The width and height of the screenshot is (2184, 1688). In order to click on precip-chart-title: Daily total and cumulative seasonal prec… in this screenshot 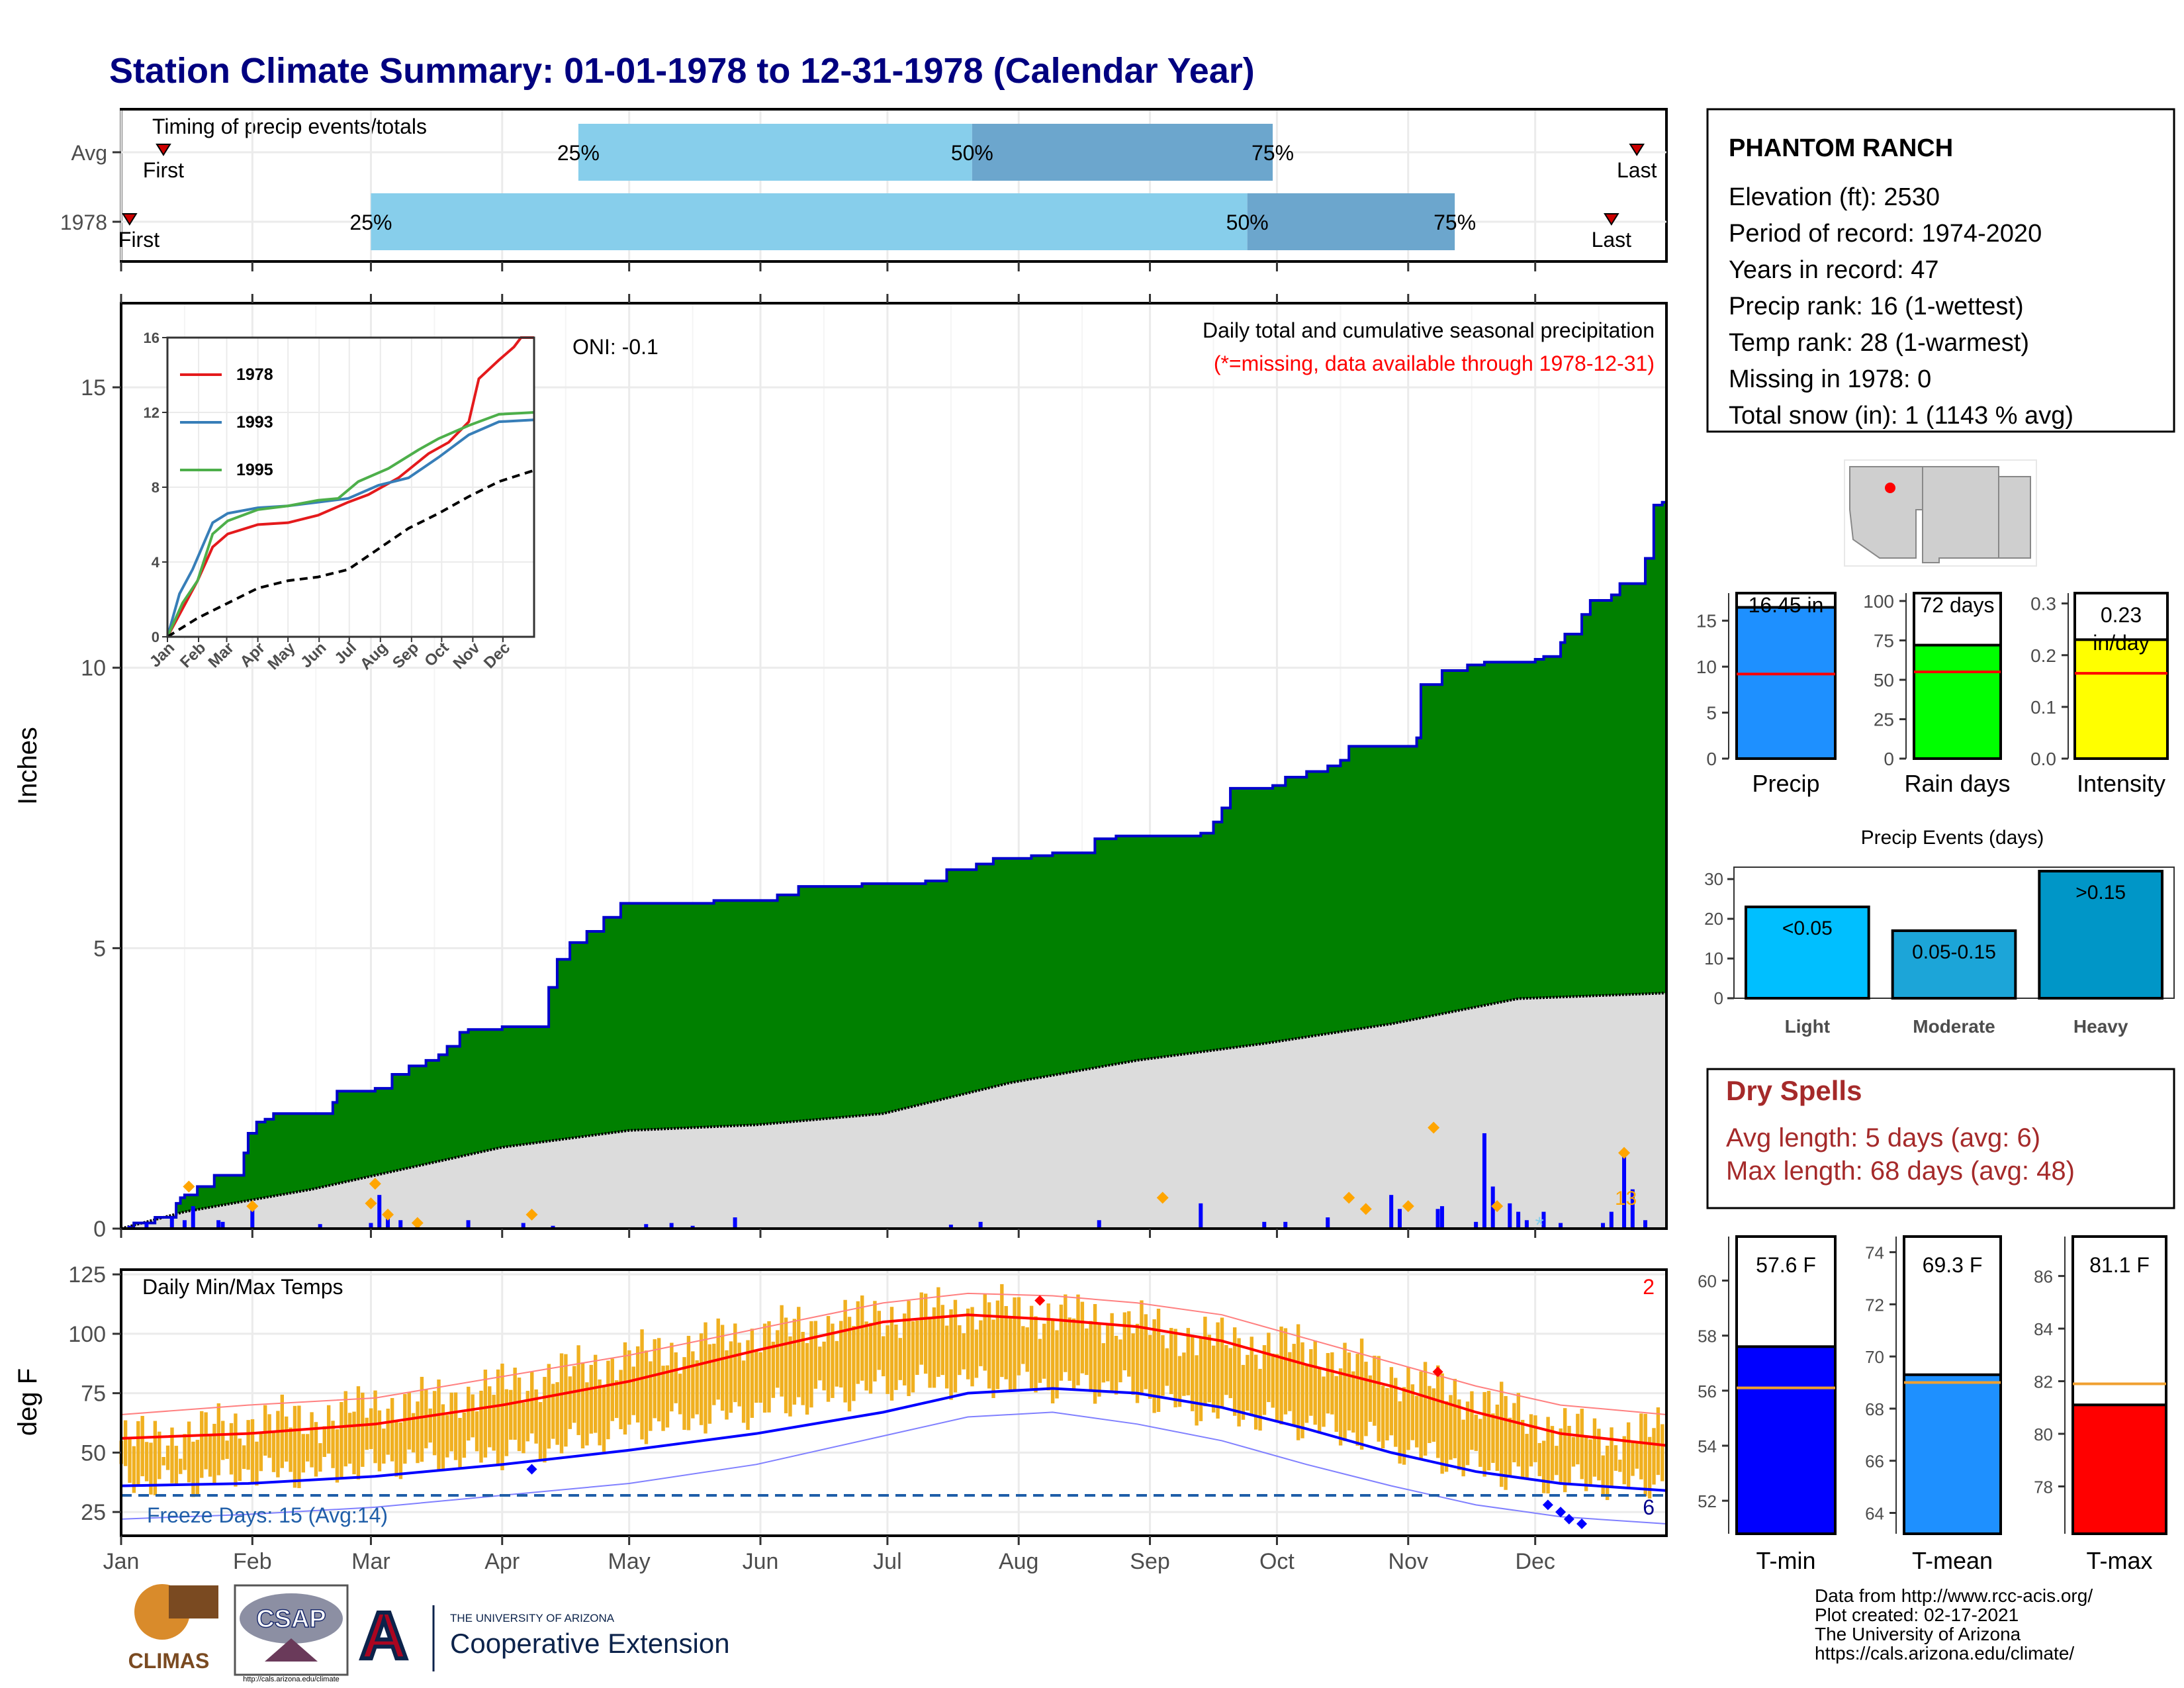, I will do `click(1429, 330)`.